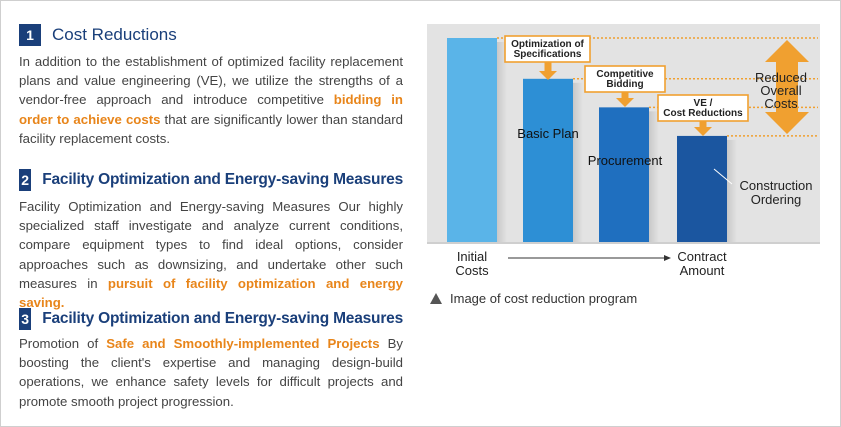 This screenshot has width=841, height=427. Describe the element at coordinates (63, 343) in the screenshot. I see `body-text: Promotion of` at that location.